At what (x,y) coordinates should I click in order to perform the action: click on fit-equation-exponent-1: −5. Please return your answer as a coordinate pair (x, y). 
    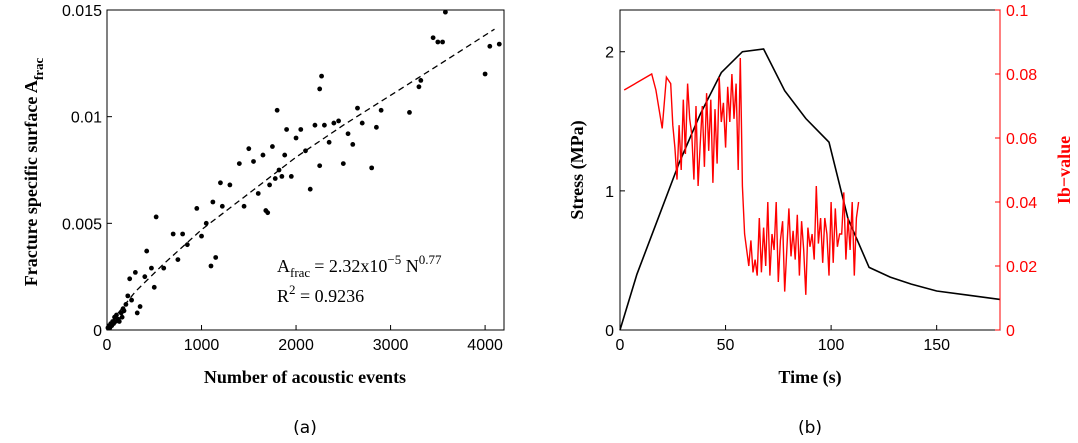
    Looking at the image, I should click on (394, 259).